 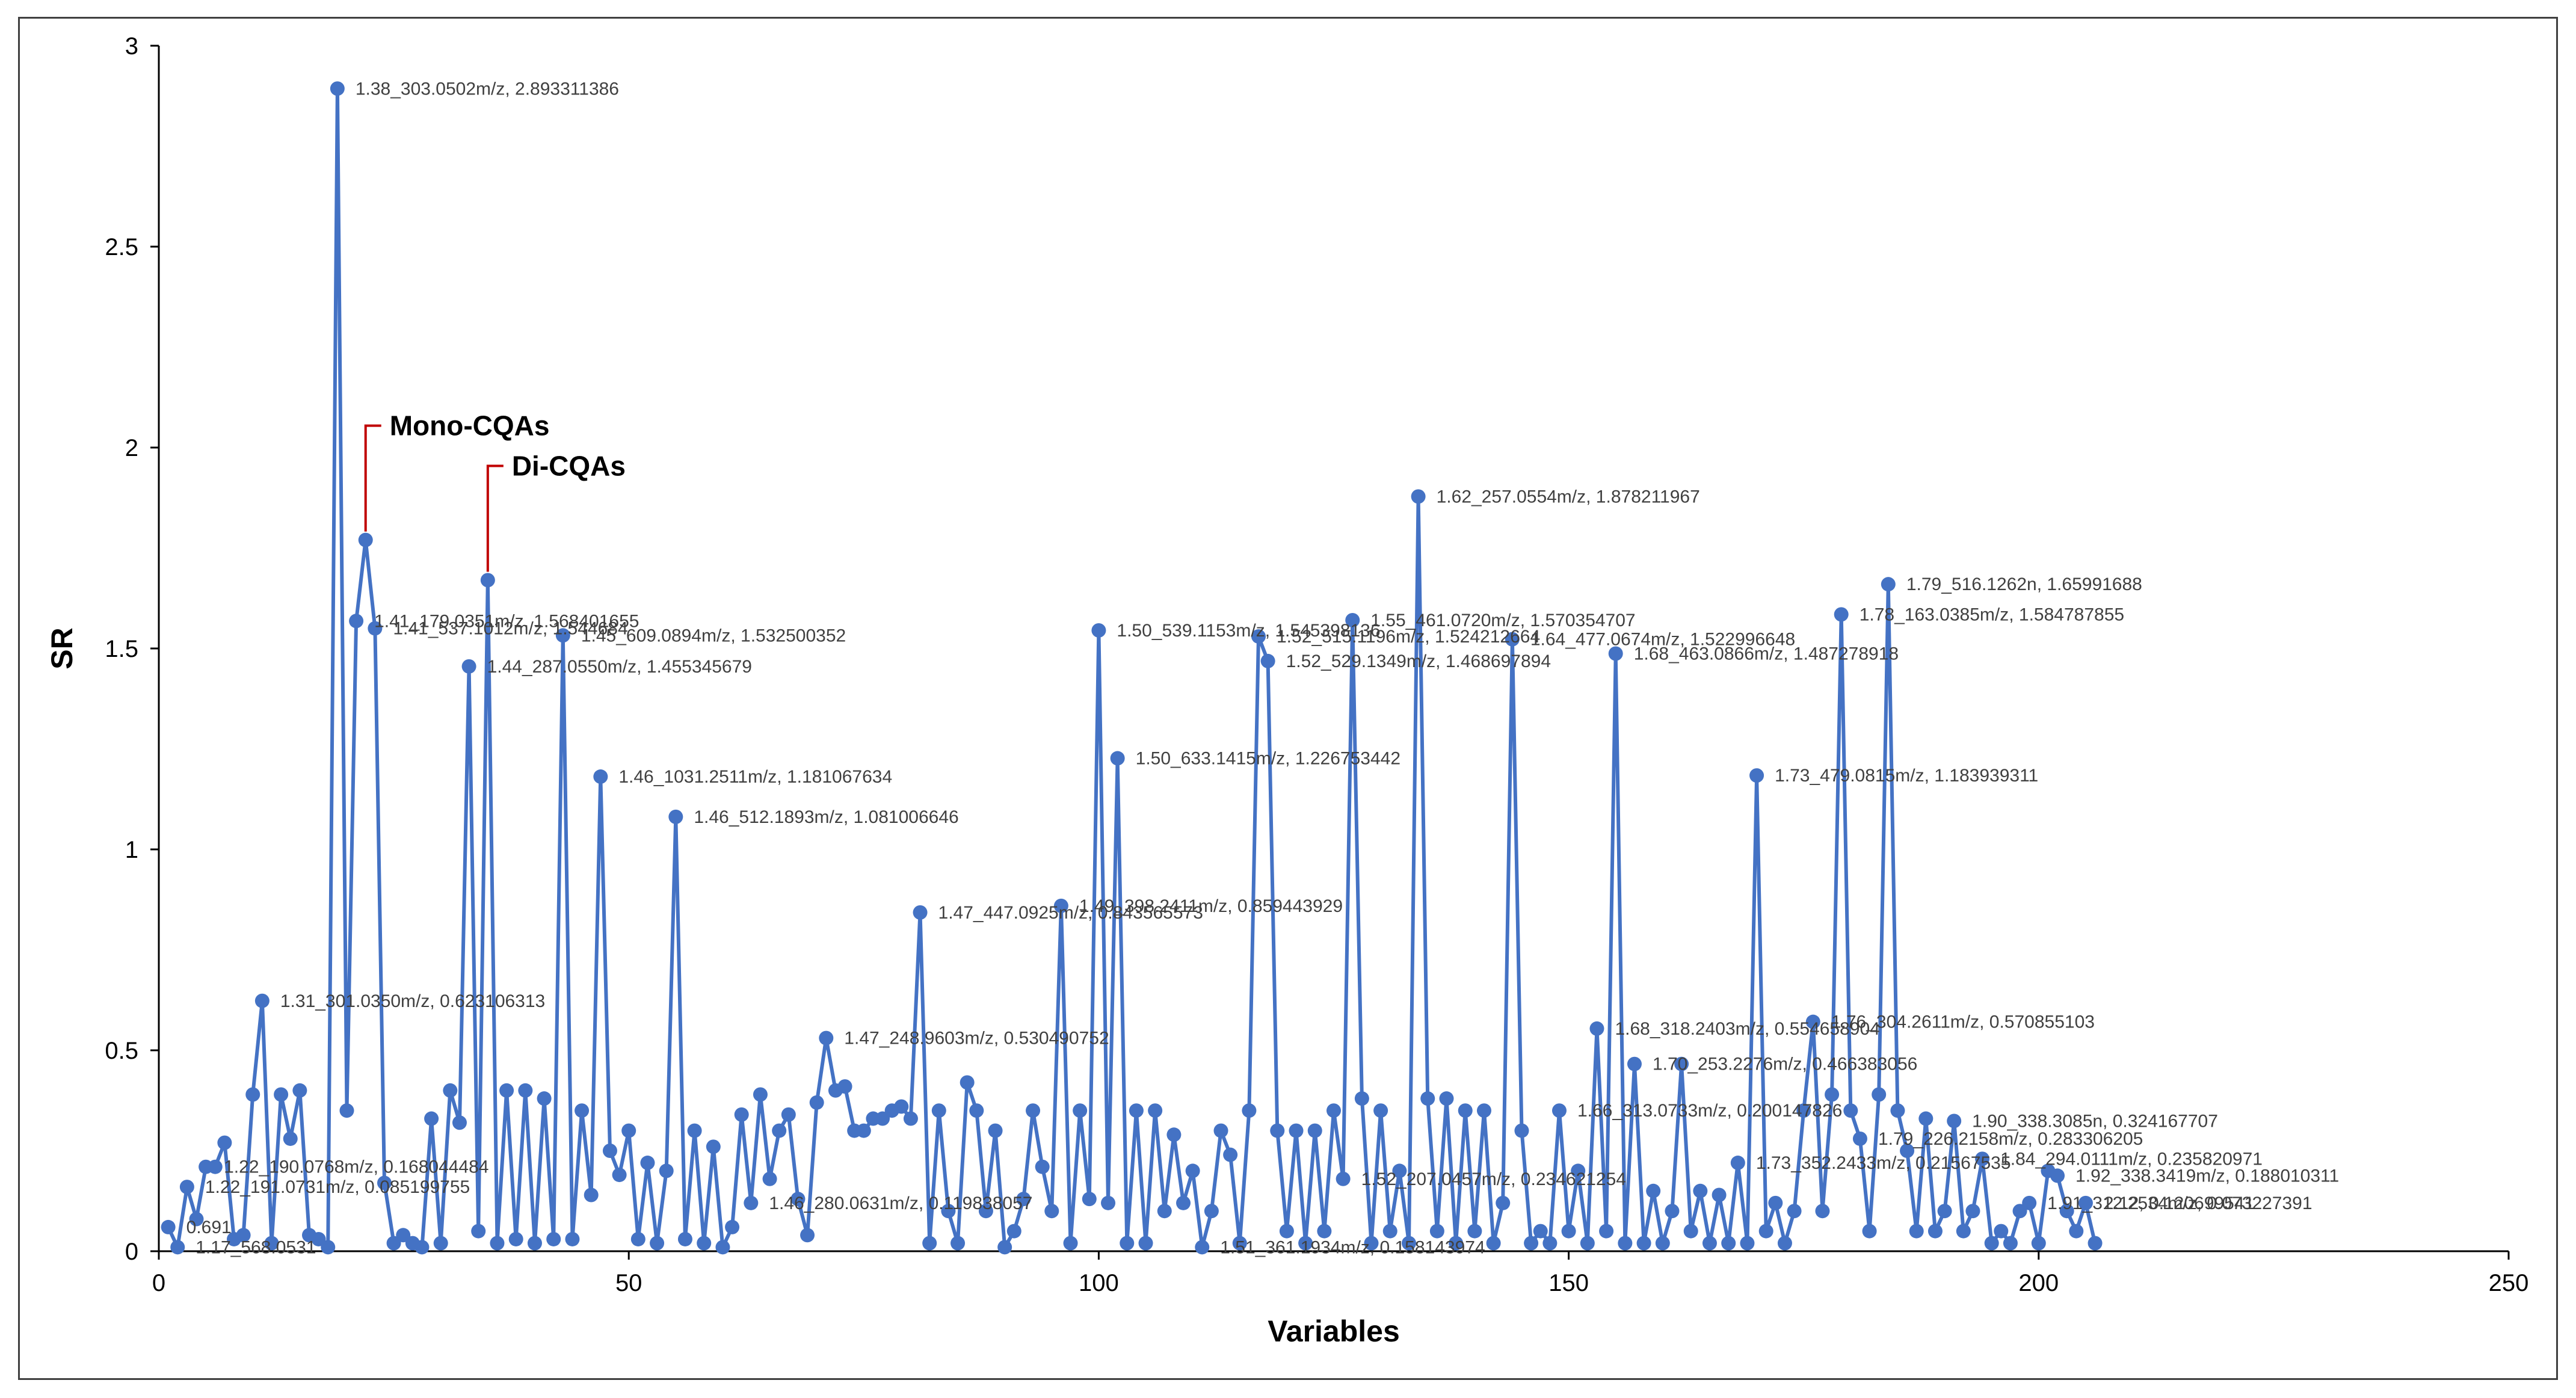 What do you see at coordinates (569, 465) in the screenshot?
I see `callout-label: Di-CQAs` at bounding box center [569, 465].